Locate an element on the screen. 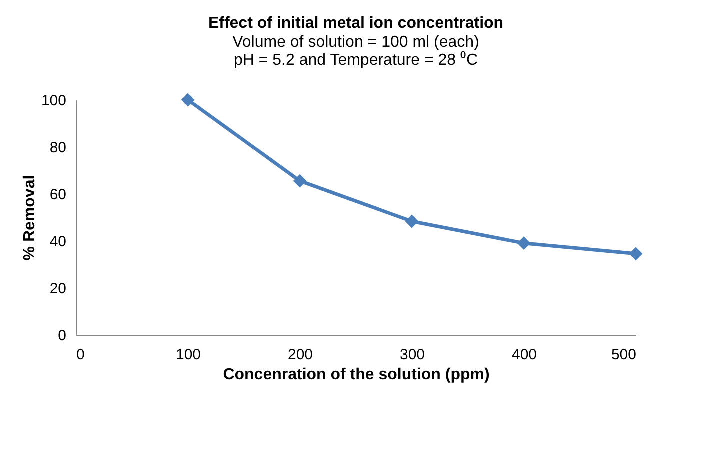  x-tick-label: 200 is located at coordinates (301, 355).